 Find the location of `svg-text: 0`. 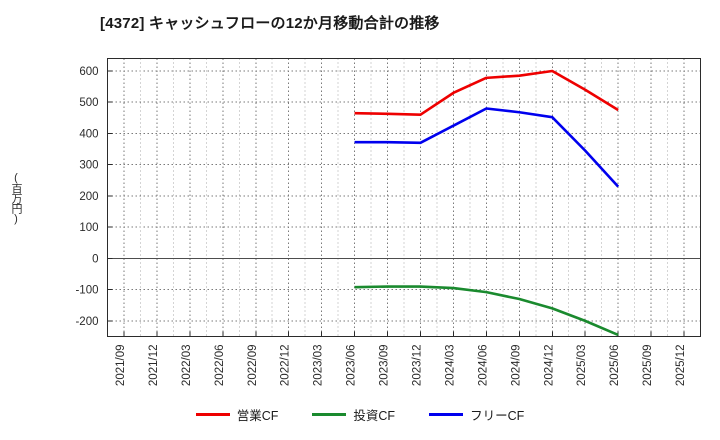

svg-text: 0 is located at coordinates (95, 259).